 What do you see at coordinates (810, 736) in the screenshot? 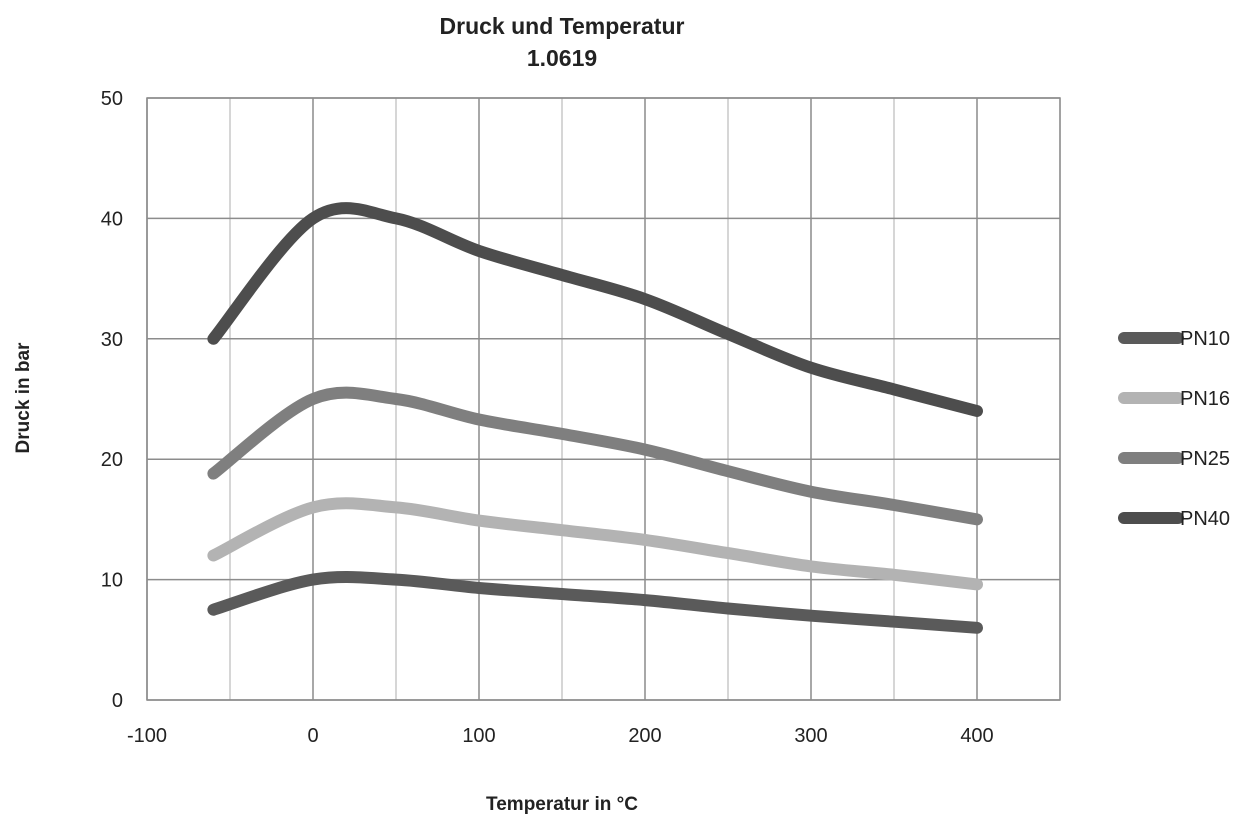
I see `x-tick-label: 300` at bounding box center [810, 736].